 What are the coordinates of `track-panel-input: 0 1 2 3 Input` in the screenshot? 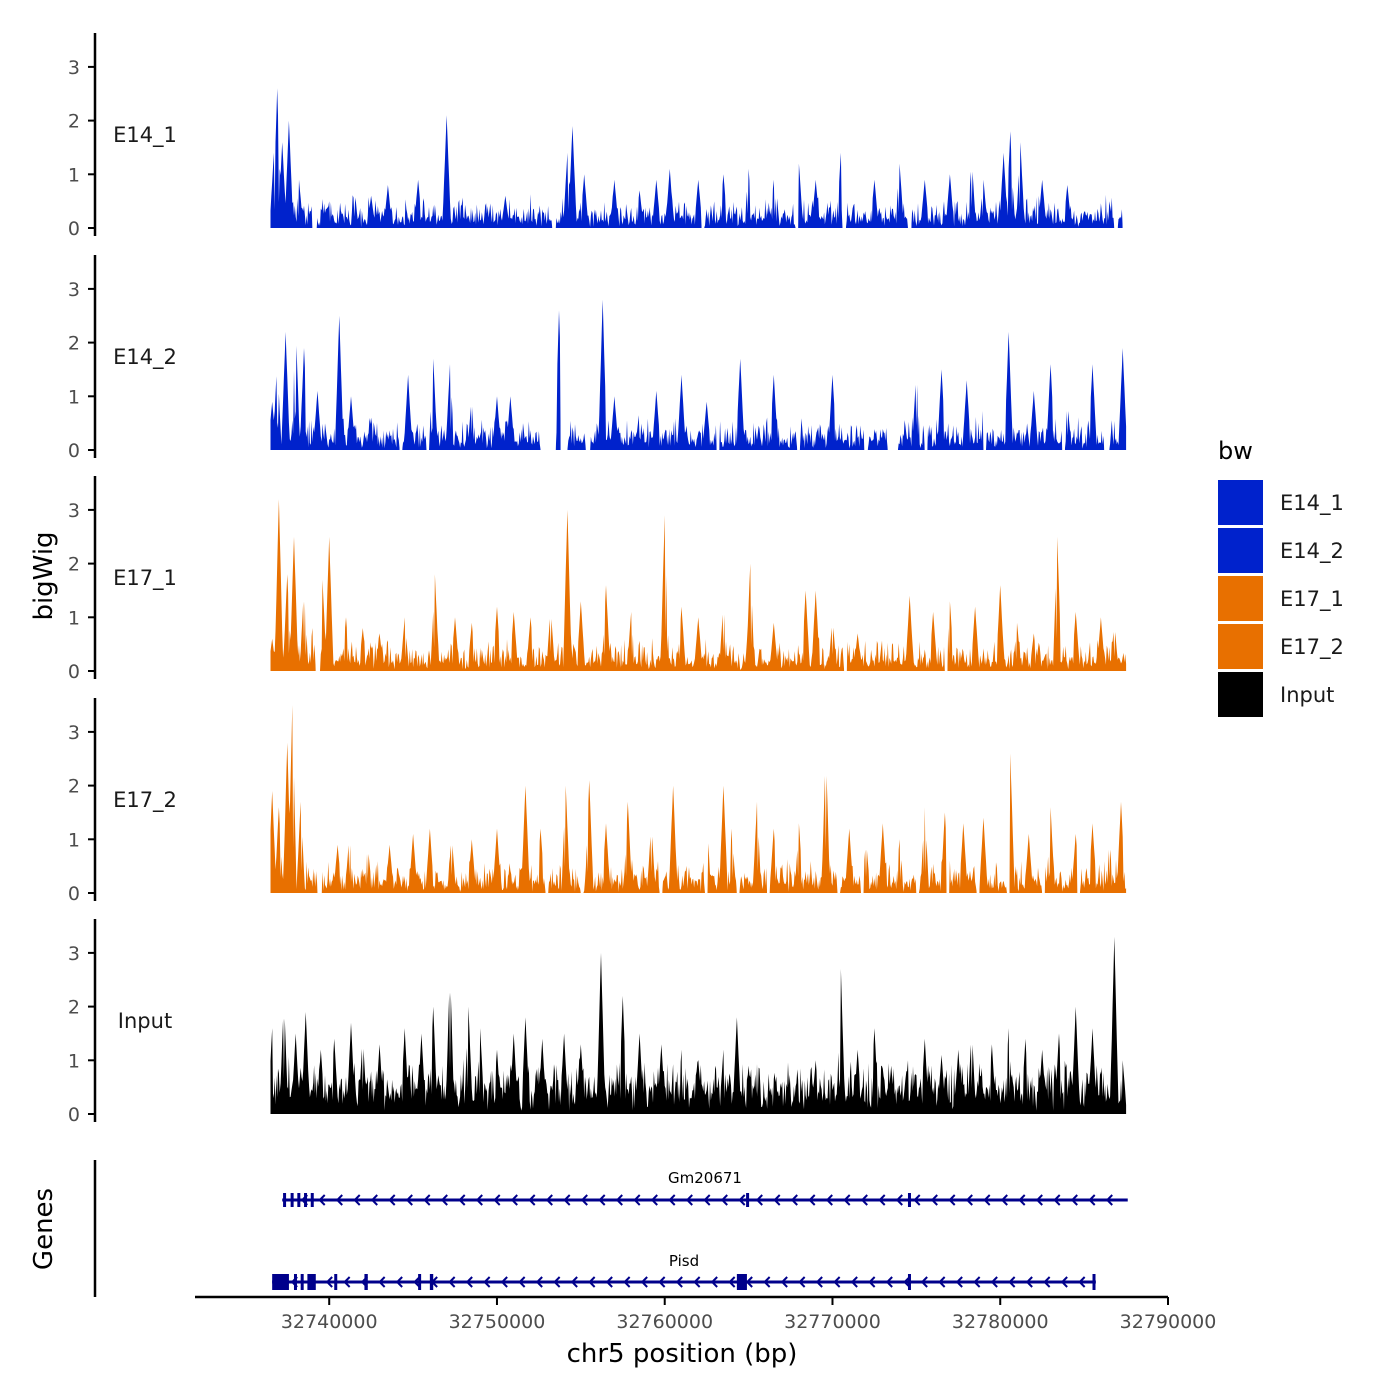 It's located at (597, 1022).